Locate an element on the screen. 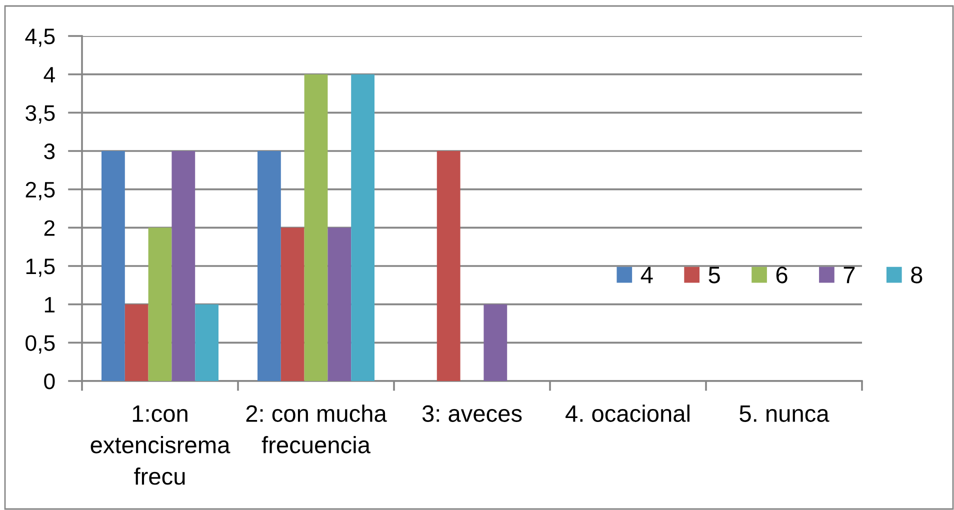 The width and height of the screenshot is (954, 510). legend-label: 6 is located at coordinates (782, 275).